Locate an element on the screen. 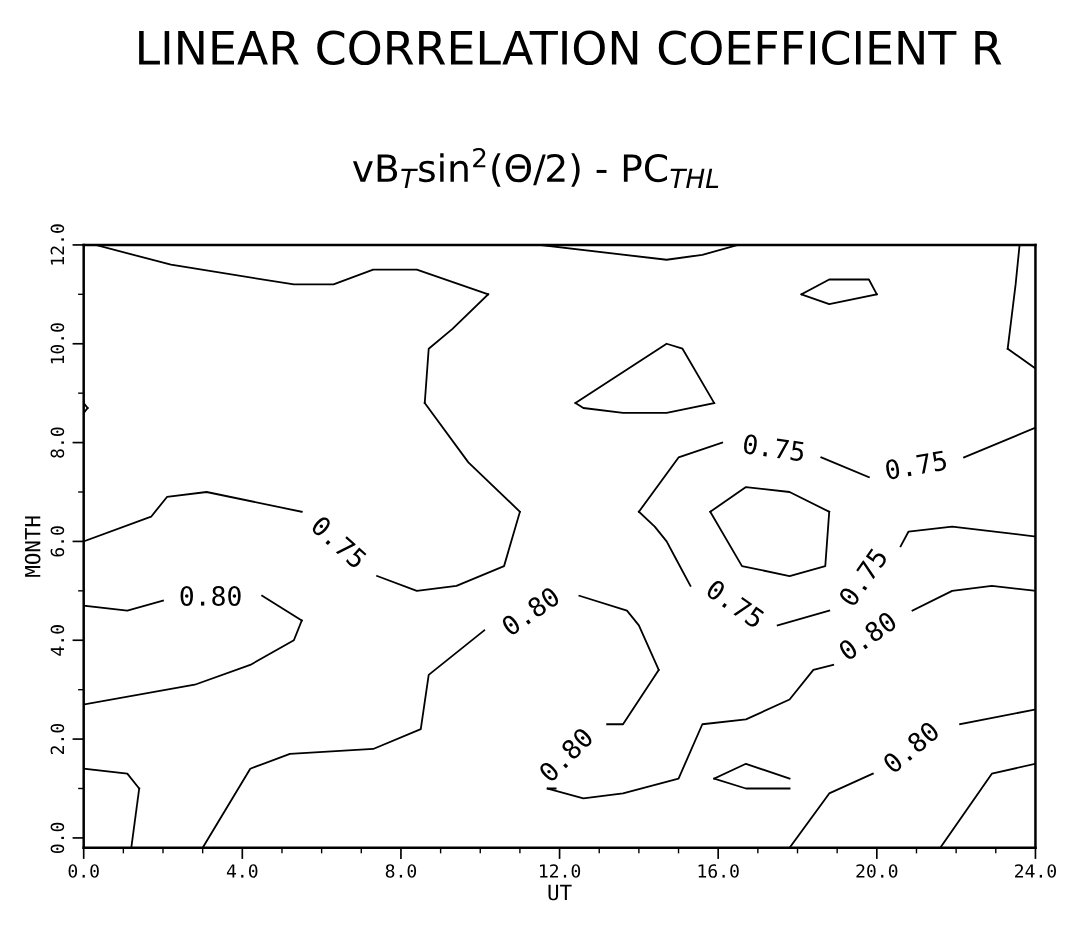 The height and width of the screenshot is (942, 1073). y-axis-title: MONTH is located at coordinates (32, 546).